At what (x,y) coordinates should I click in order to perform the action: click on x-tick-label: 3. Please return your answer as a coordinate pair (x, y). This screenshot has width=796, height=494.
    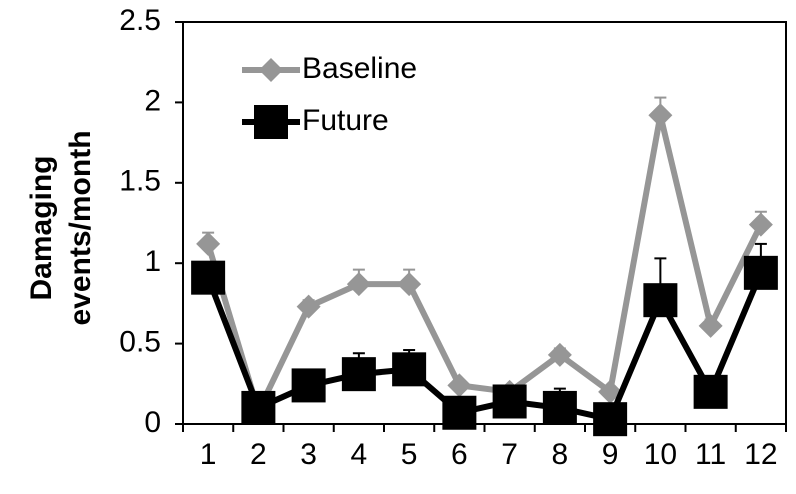
    Looking at the image, I should click on (308, 454).